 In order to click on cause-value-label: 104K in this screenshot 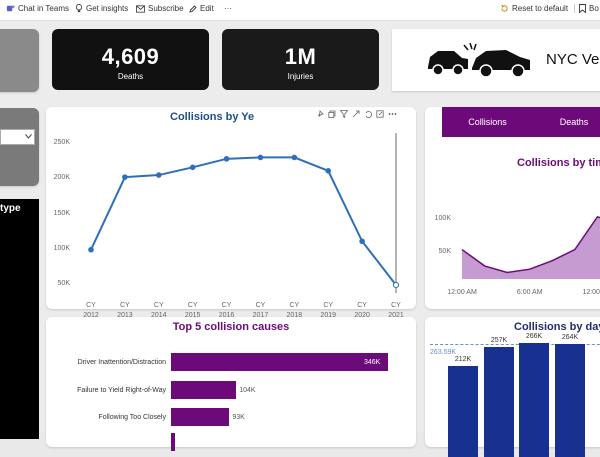, I will do `click(247, 390)`.